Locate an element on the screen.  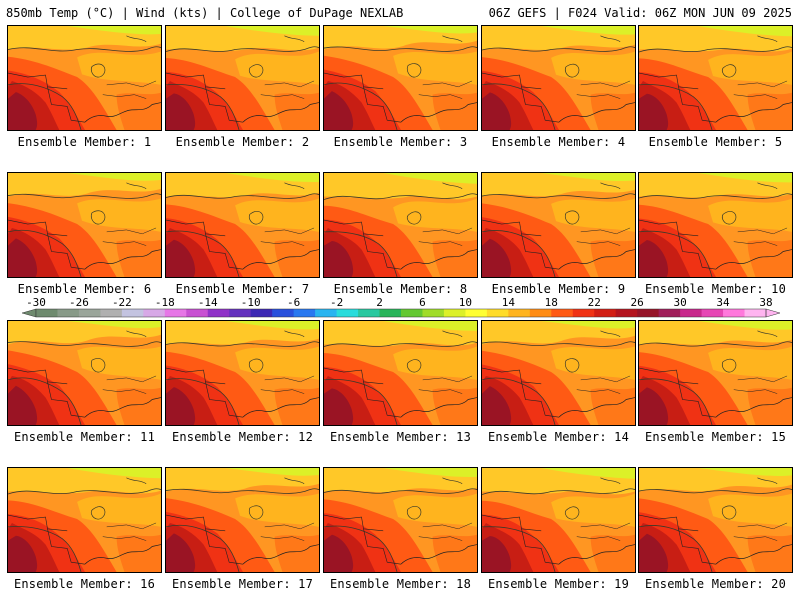
colorbar-tick-label: -26 is located at coordinates (79, 302).